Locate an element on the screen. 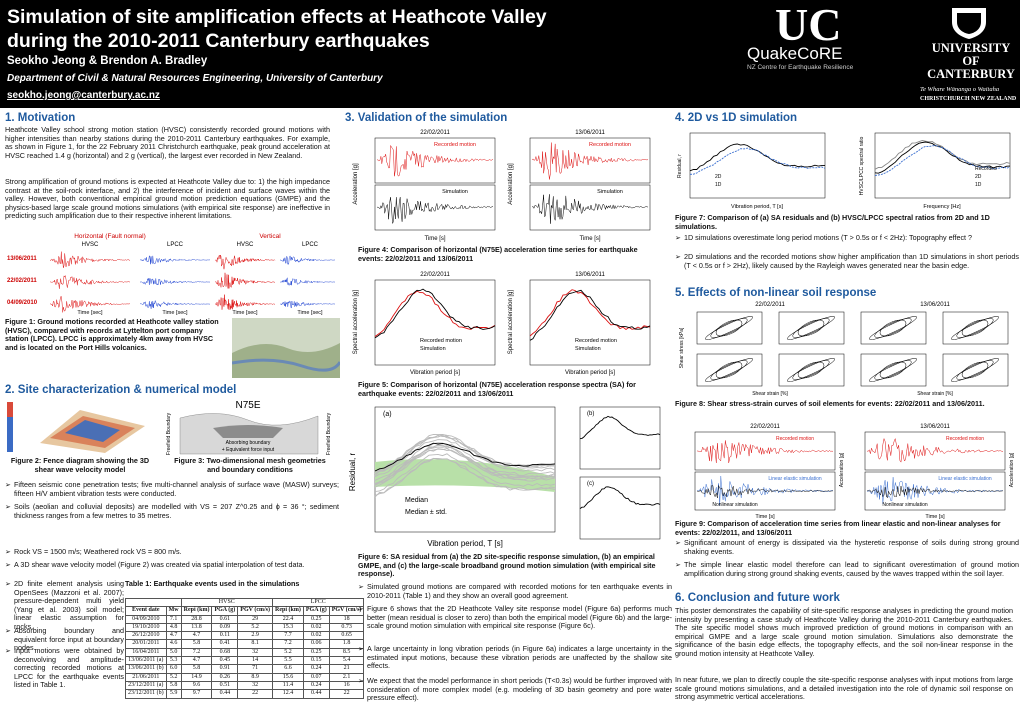 Image resolution: width=1020 pixels, height=721 pixels. table-cell: 0.15 is located at coordinates (316, 661).